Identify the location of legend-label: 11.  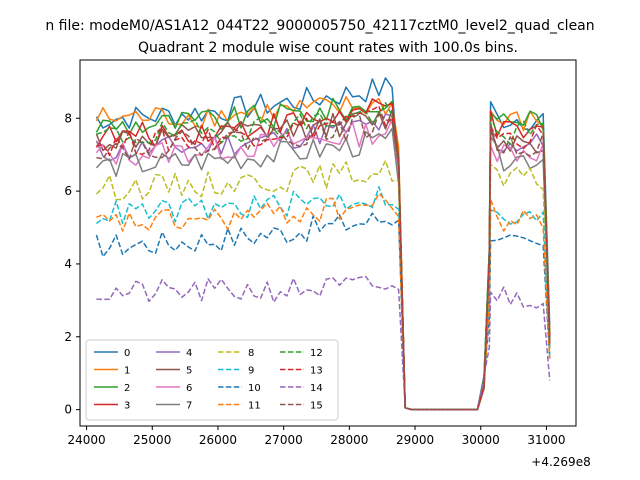
(254, 406).